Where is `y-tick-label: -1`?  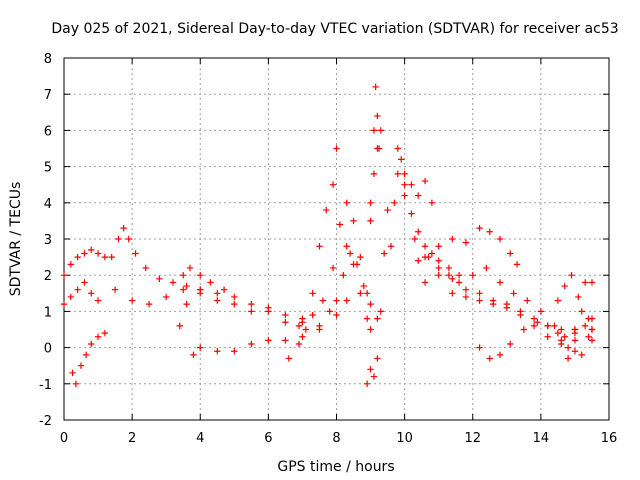
y-tick-label: -1 is located at coordinates (45, 385).